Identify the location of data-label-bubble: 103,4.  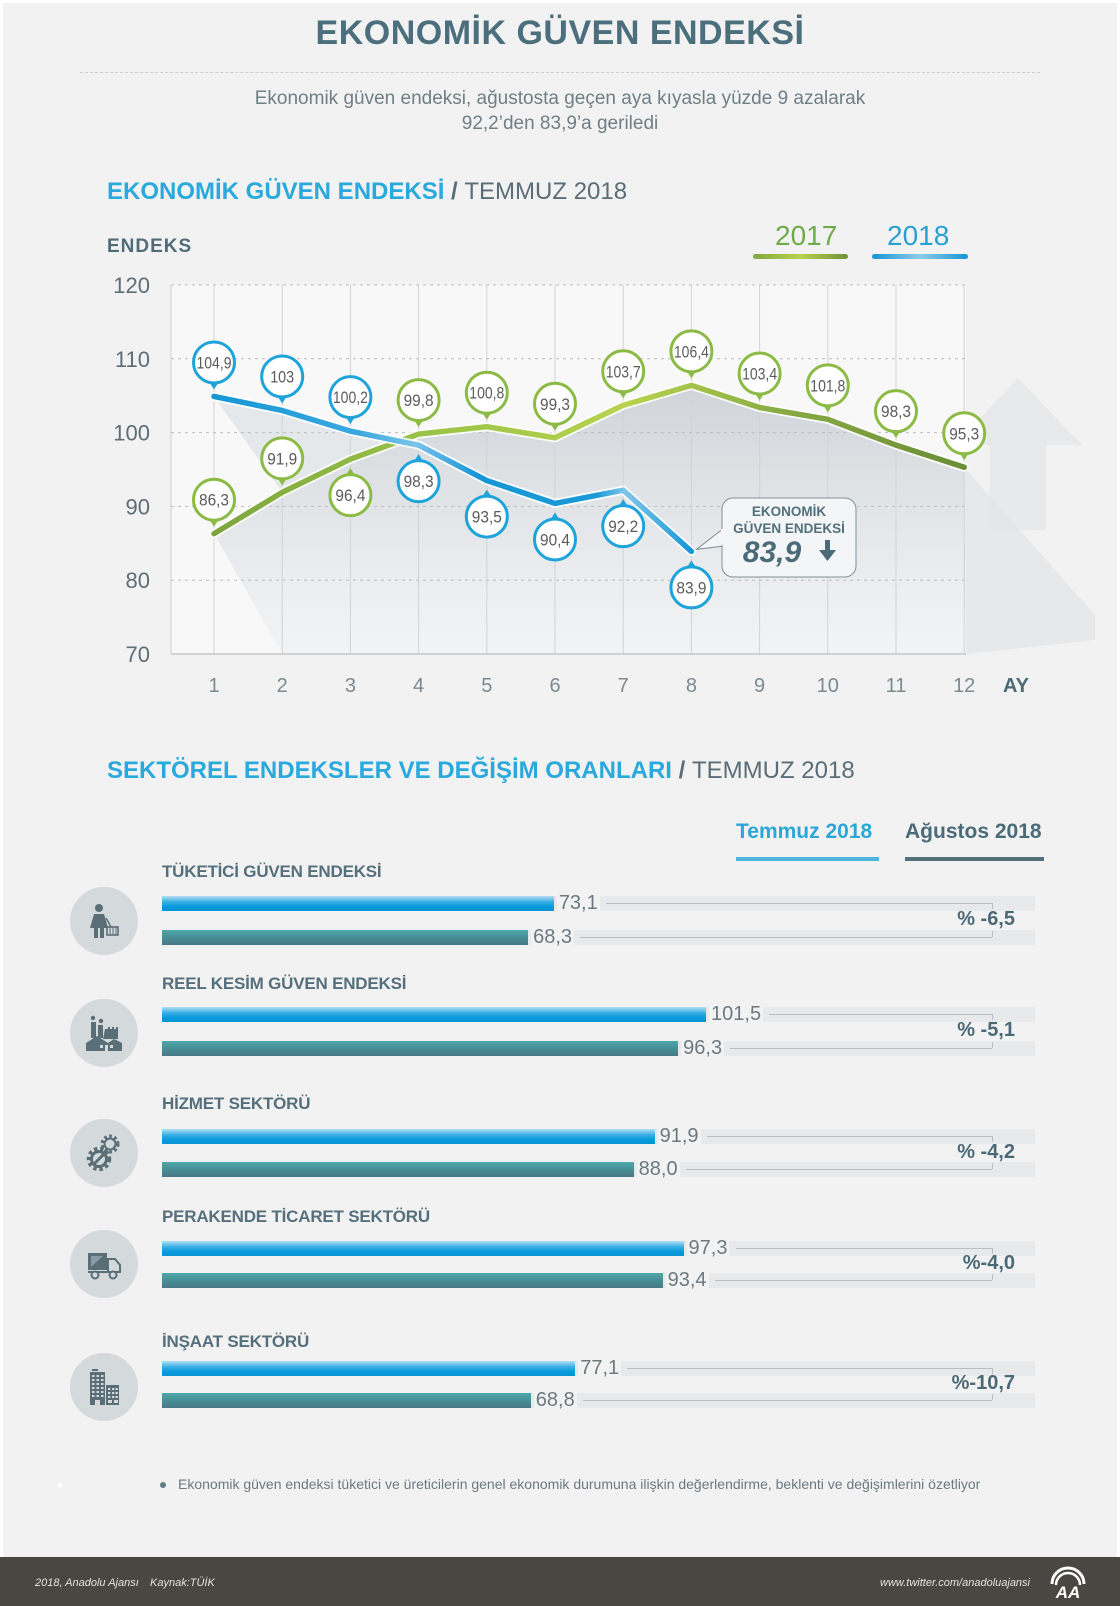
(759, 376).